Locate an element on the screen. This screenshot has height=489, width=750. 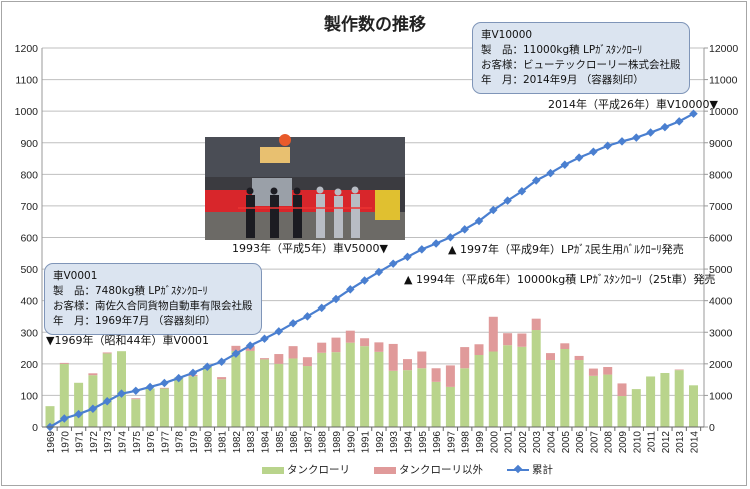
right-axis-tick-label: 2000 is located at coordinates (721, 365).